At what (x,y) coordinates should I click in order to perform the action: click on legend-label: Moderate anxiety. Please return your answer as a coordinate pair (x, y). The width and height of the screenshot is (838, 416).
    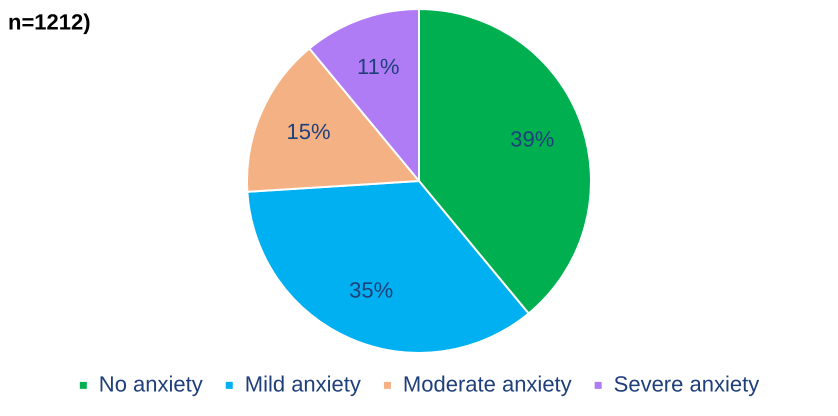
    Looking at the image, I should click on (487, 383).